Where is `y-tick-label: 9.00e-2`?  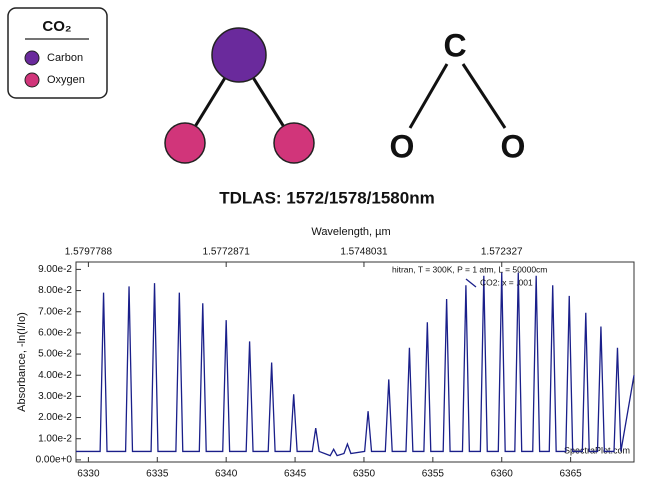 y-tick-label: 9.00e-2 is located at coordinates (55, 269).